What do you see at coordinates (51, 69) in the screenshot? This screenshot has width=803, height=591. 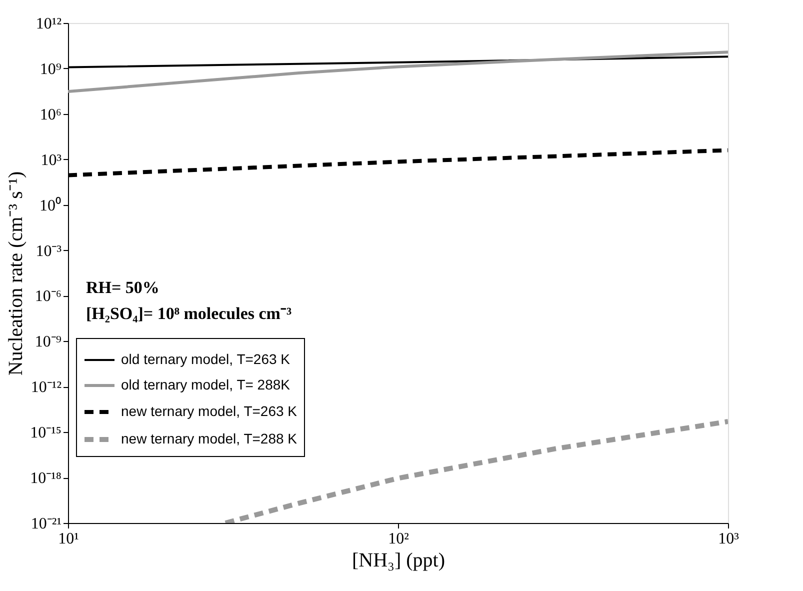 I see `y-tick-label: 10⁹` at bounding box center [51, 69].